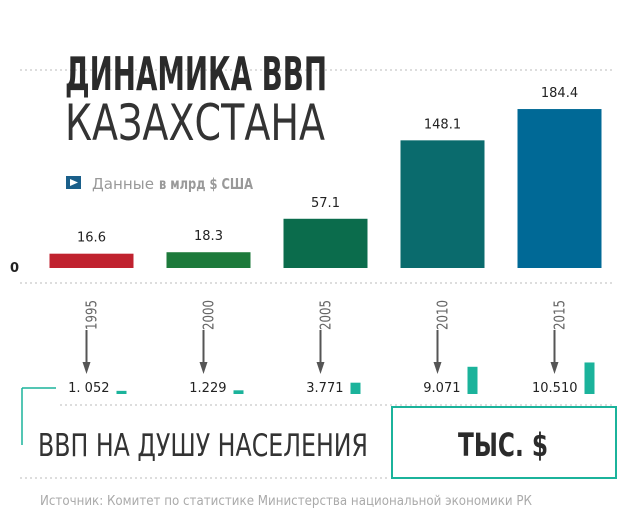  What do you see at coordinates (195, 123) in the screenshot?
I see `chart-subtitle: КАЗАХСТАНА` at bounding box center [195, 123].